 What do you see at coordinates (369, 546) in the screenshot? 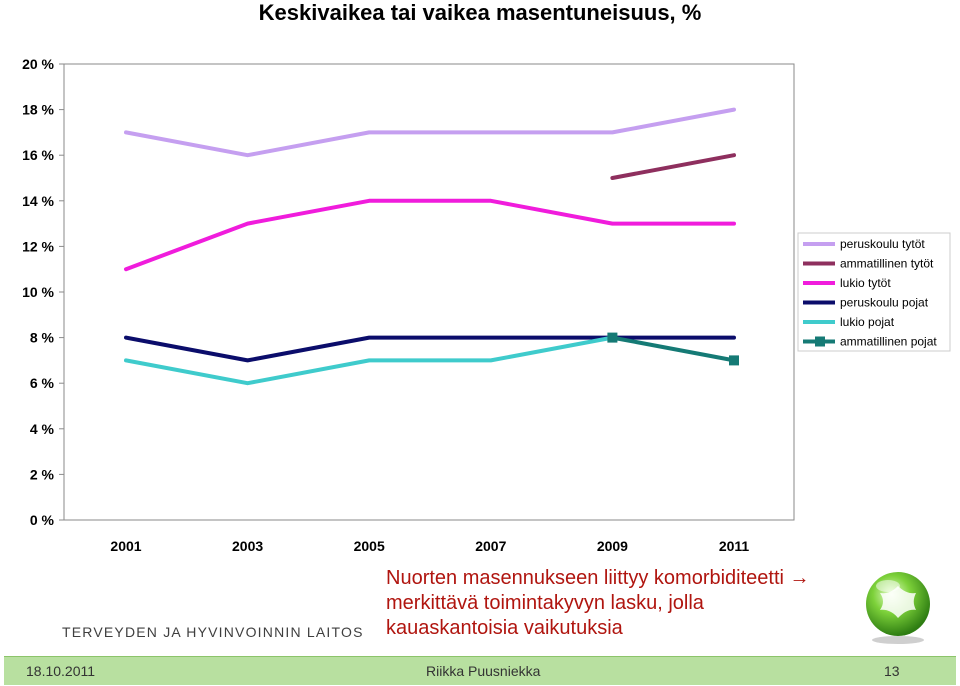
I see `x-tick-label: 2005` at bounding box center [369, 546].